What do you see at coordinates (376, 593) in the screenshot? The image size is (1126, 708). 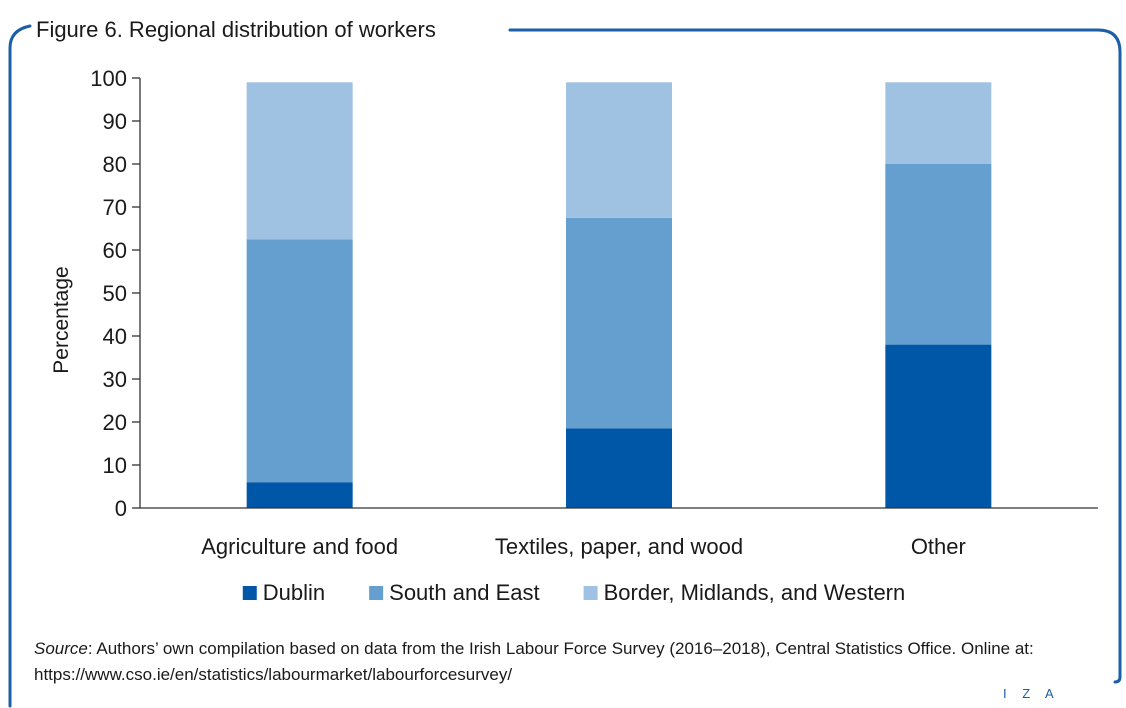 I see `legend-swatch-south-and-east` at bounding box center [376, 593].